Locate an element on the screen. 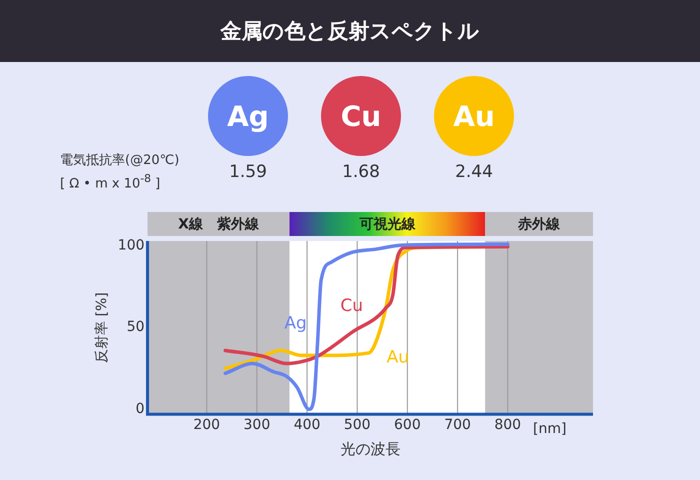  series-label: Cu is located at coordinates (352, 306).